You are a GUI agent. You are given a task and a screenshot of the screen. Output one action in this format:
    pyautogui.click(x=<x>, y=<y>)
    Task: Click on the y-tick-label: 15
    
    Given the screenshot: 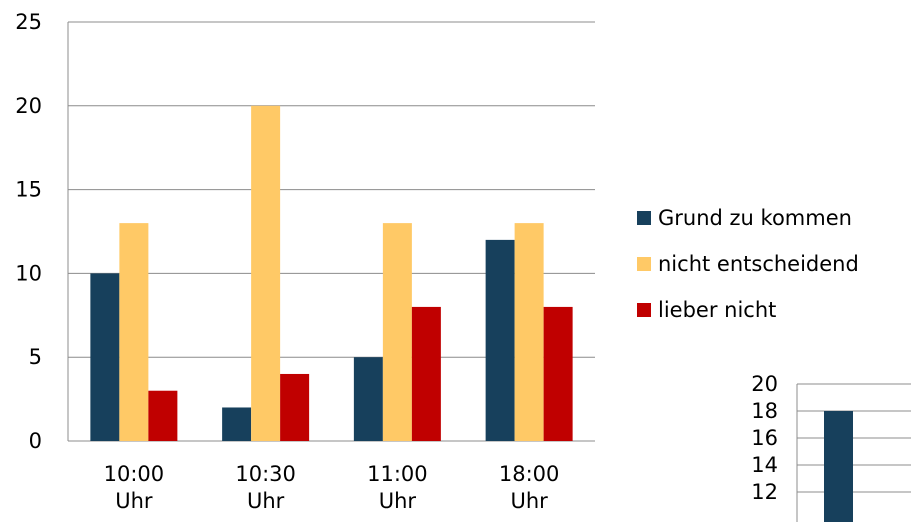 What is the action you would take?
    pyautogui.click(x=28, y=190)
    